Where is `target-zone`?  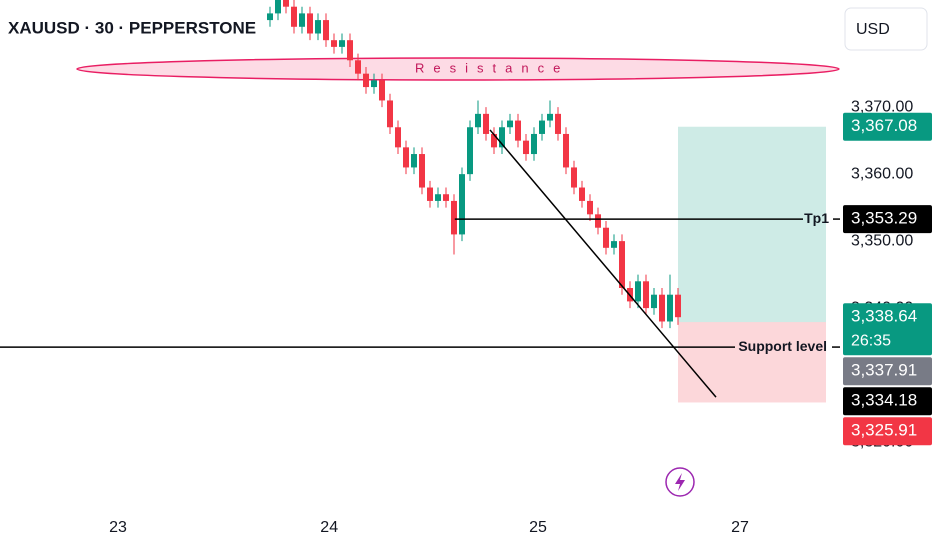
target-zone is located at coordinates (752, 224).